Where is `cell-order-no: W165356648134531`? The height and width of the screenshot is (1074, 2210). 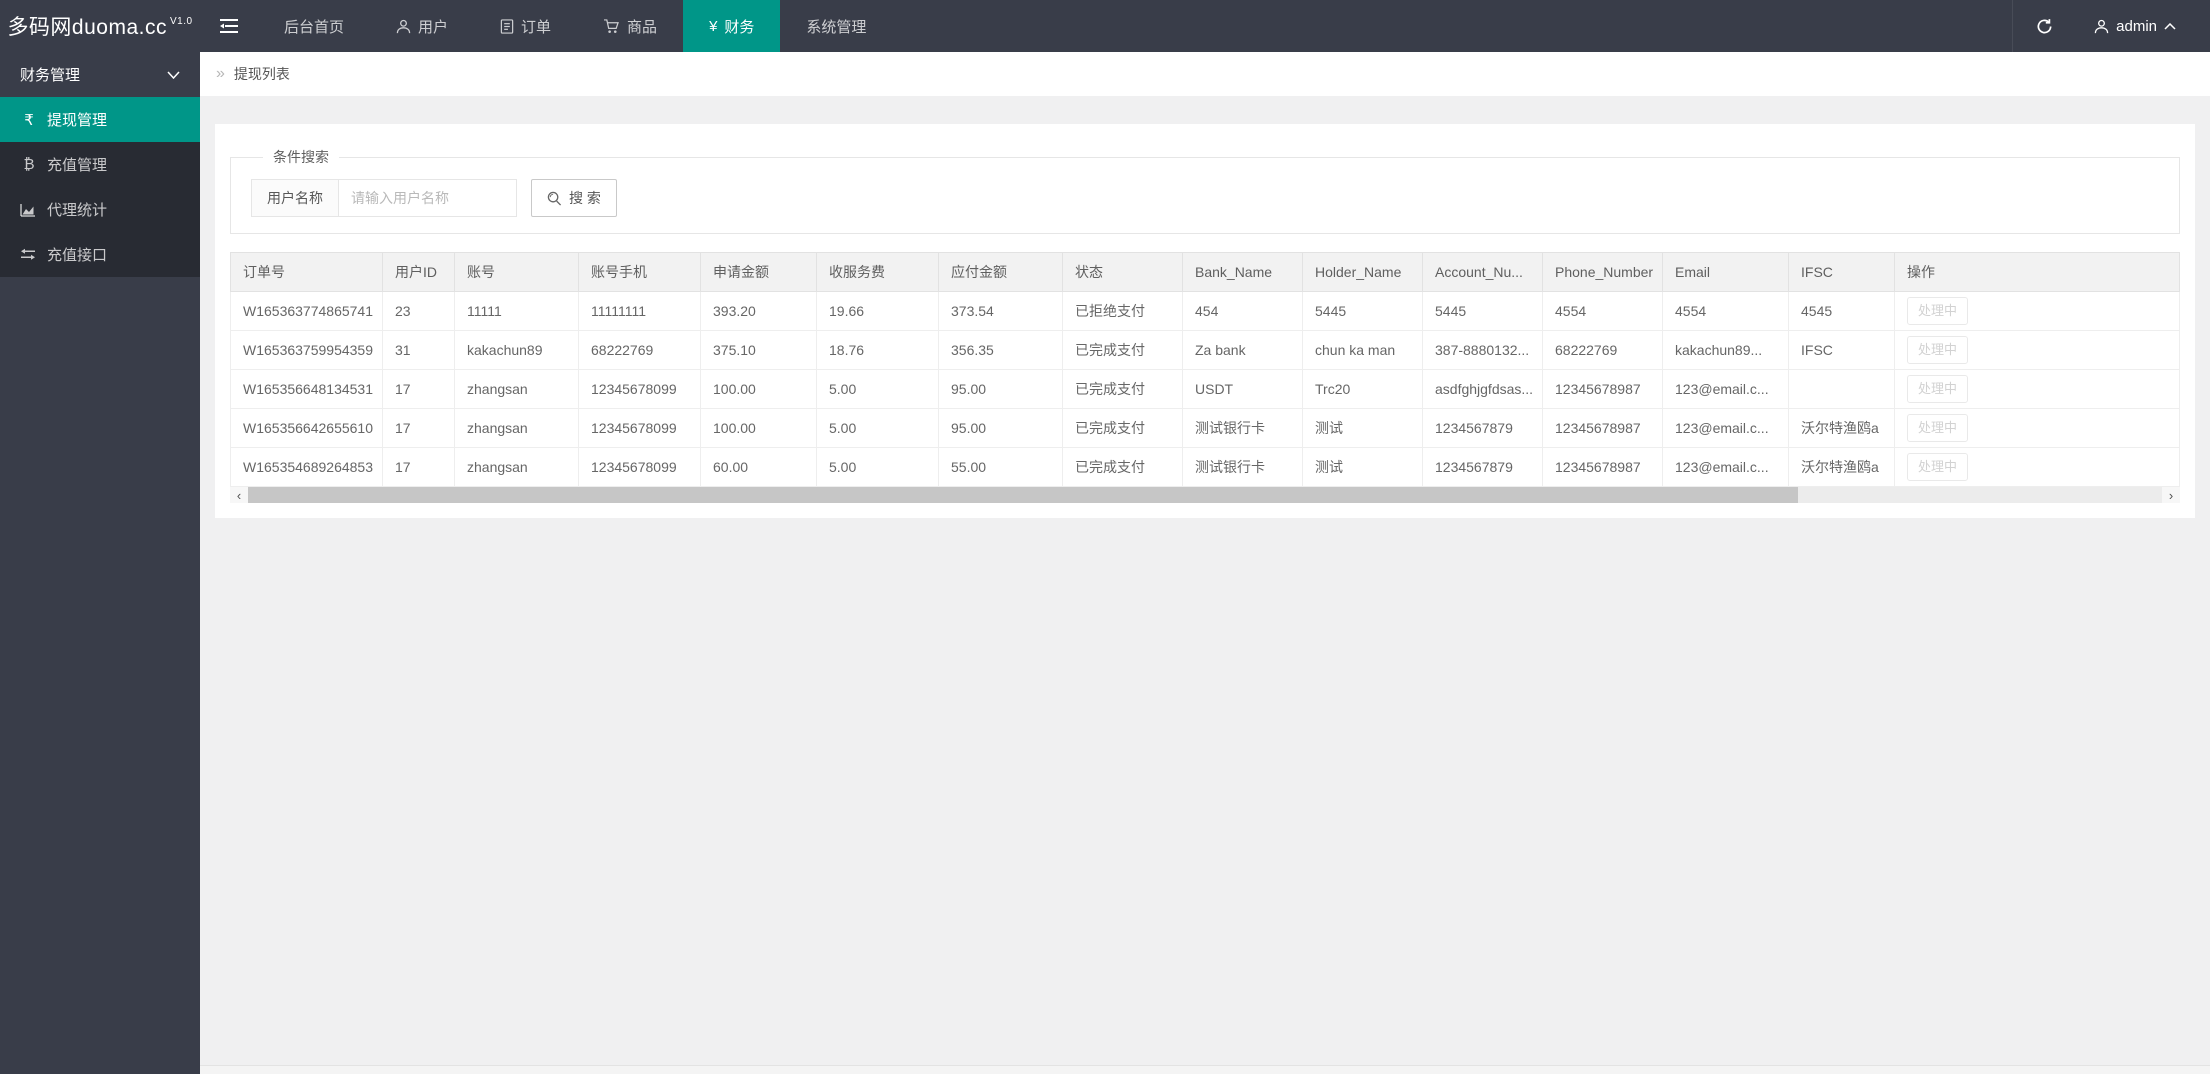
cell-order-no: W165356648134531 is located at coordinates (306, 389).